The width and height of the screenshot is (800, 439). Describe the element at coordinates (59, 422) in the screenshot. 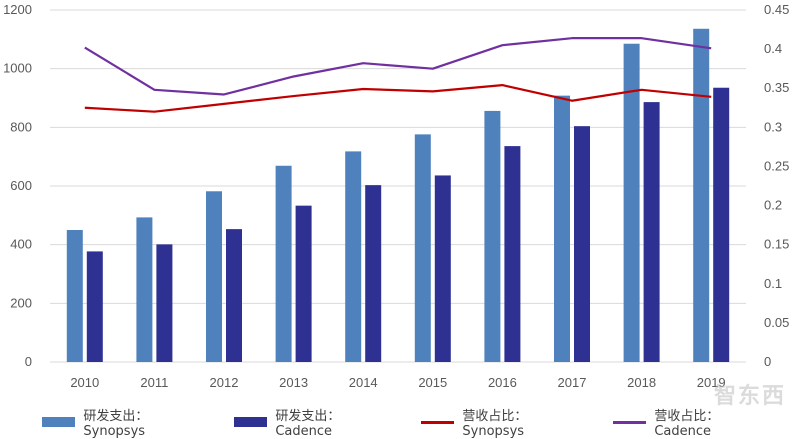

I see `legend-swatch-synopsys-rd` at that location.